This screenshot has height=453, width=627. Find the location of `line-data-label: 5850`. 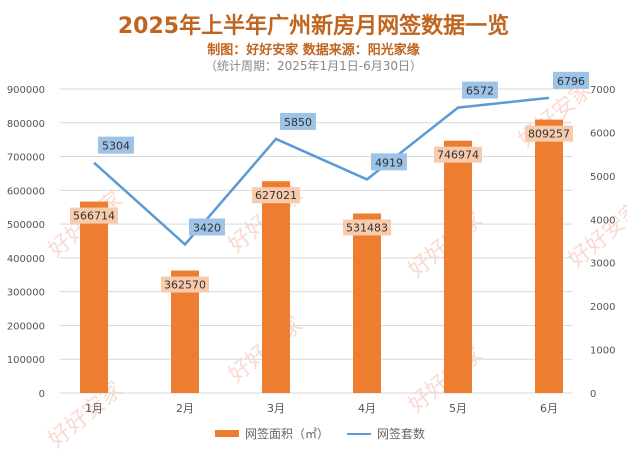

line-data-label: 5850 is located at coordinates (298, 122).